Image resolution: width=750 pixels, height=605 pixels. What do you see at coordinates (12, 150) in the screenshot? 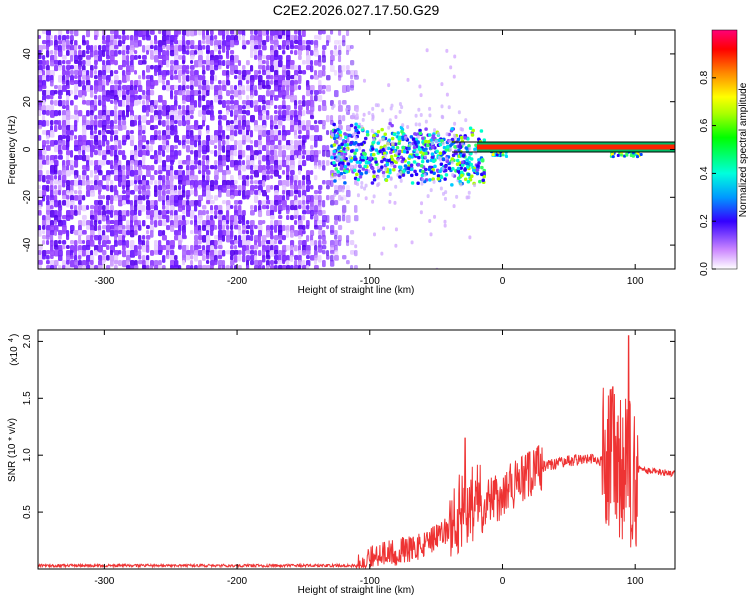
I see `spectrogram-y-label: Frequency (Hz)` at bounding box center [12, 150].